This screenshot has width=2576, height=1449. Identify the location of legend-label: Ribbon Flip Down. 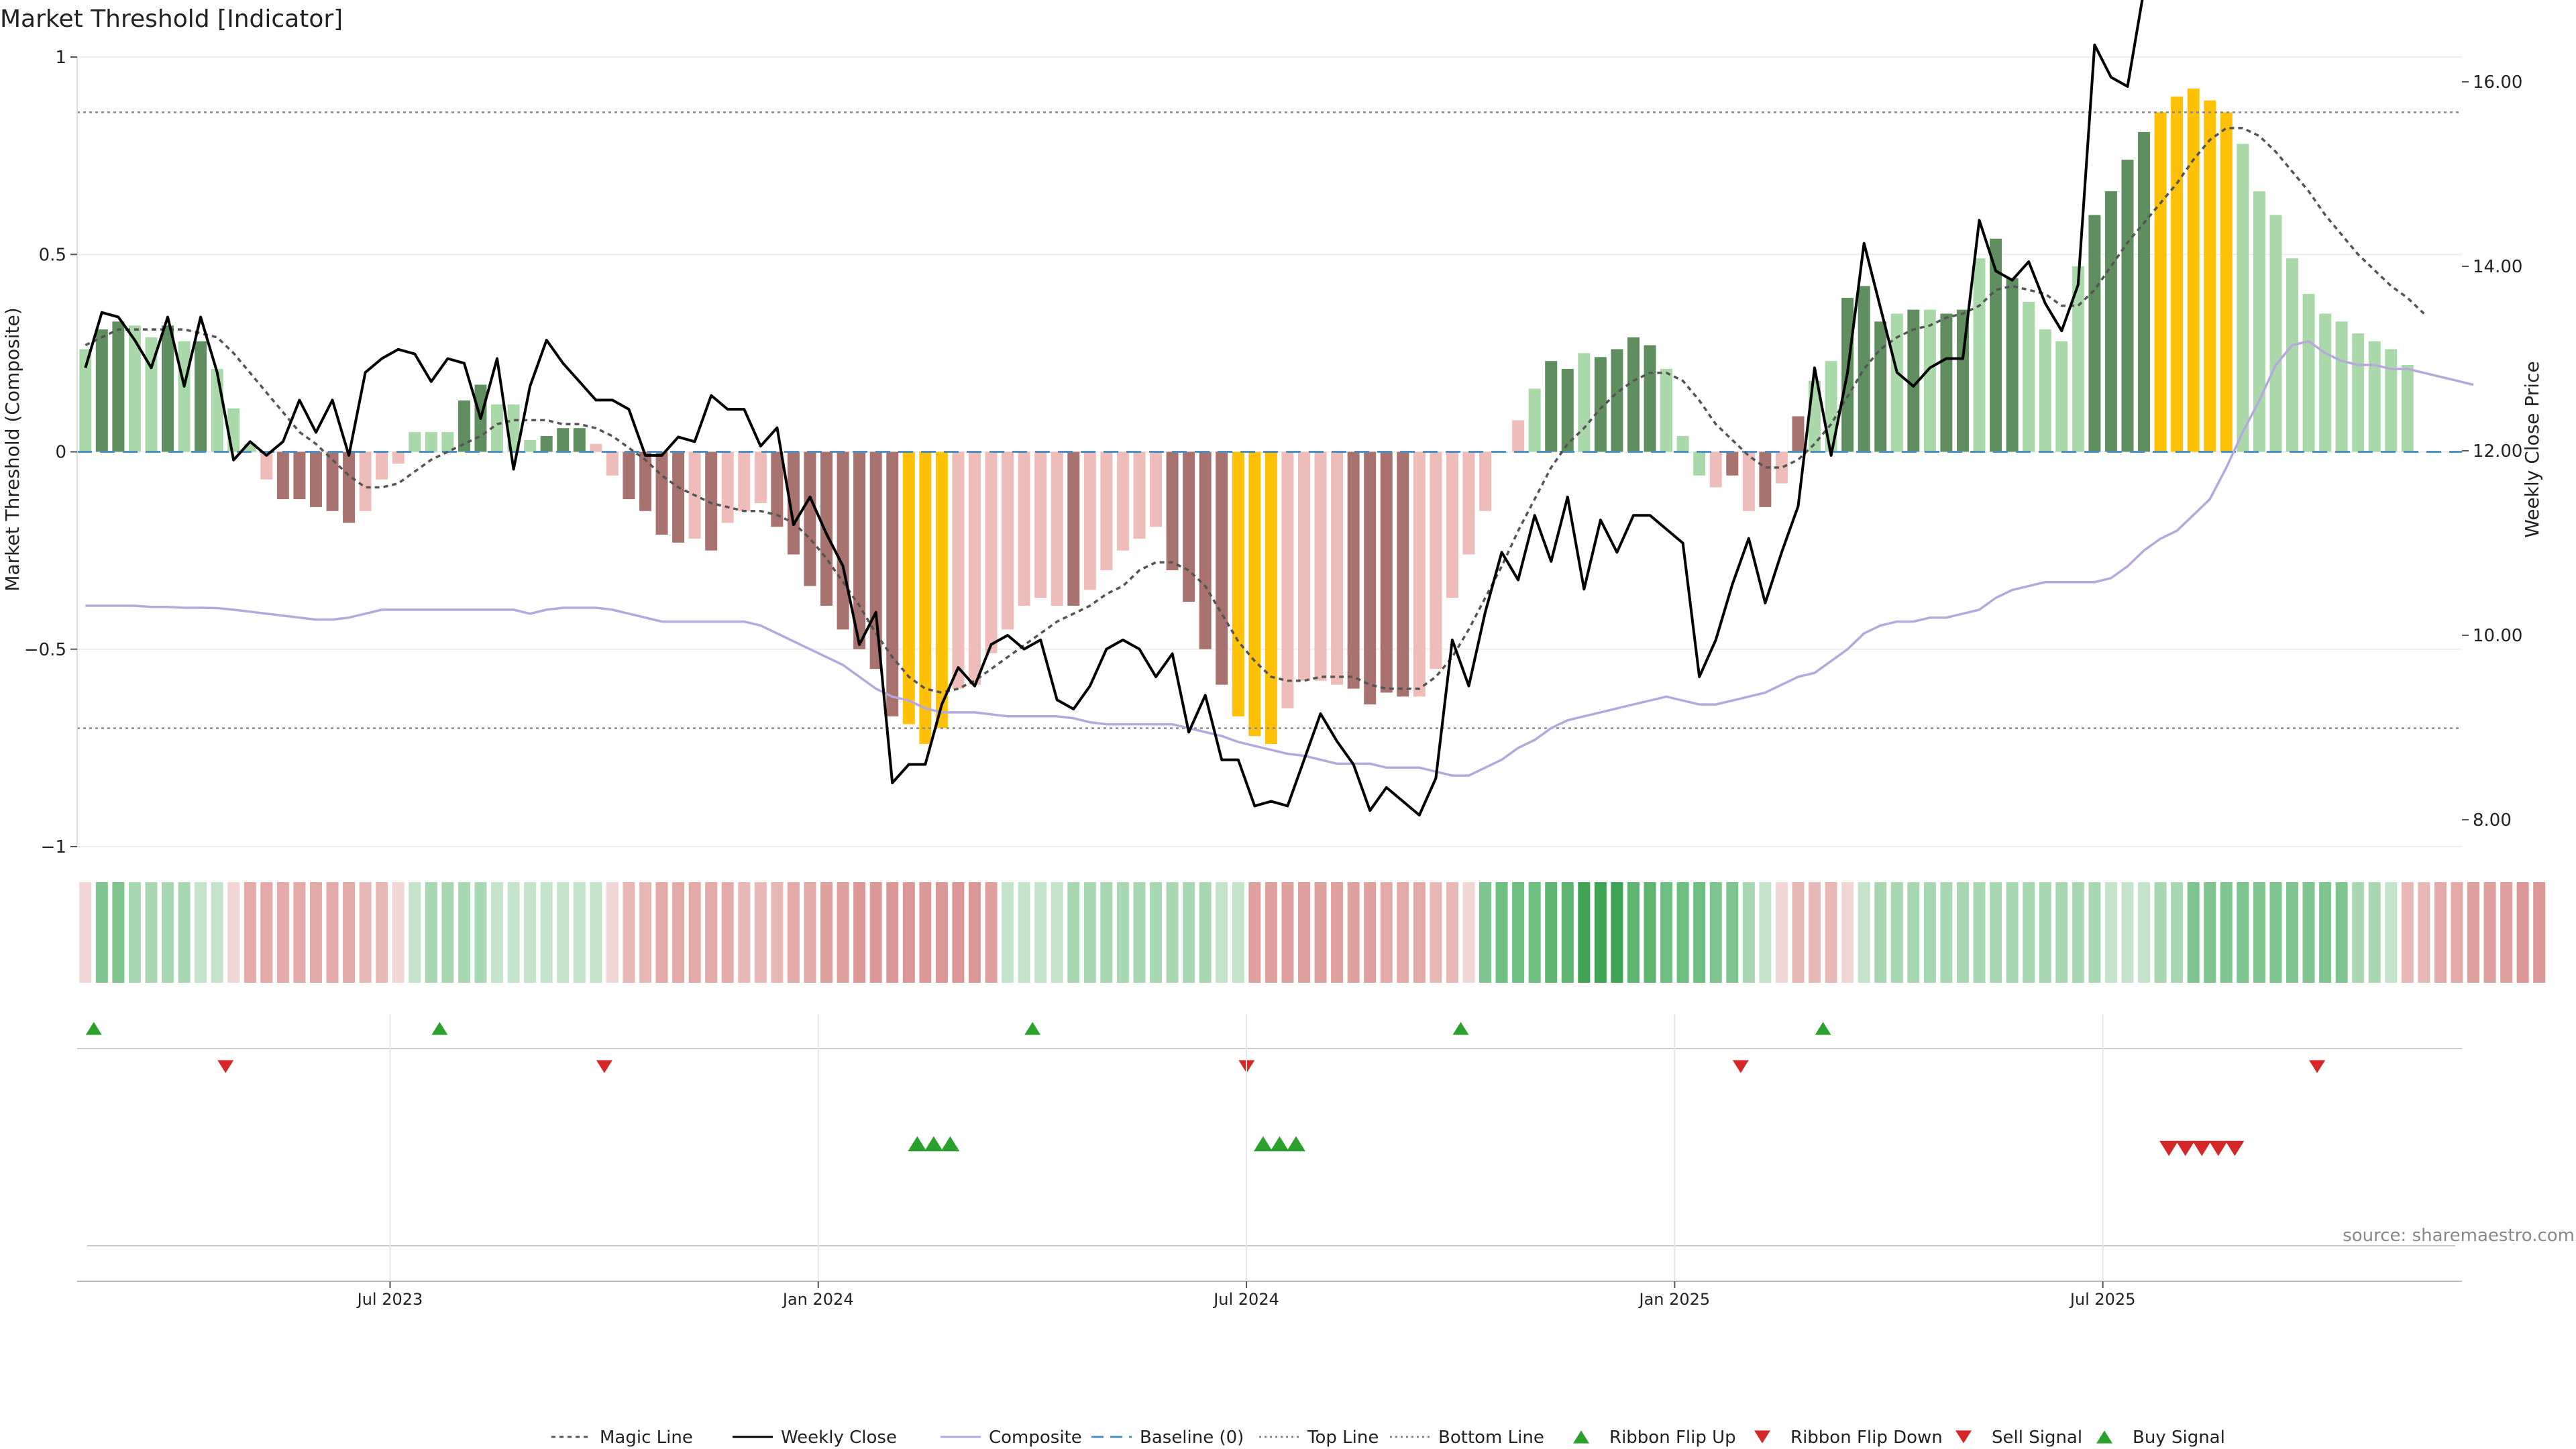
(1866, 1438).